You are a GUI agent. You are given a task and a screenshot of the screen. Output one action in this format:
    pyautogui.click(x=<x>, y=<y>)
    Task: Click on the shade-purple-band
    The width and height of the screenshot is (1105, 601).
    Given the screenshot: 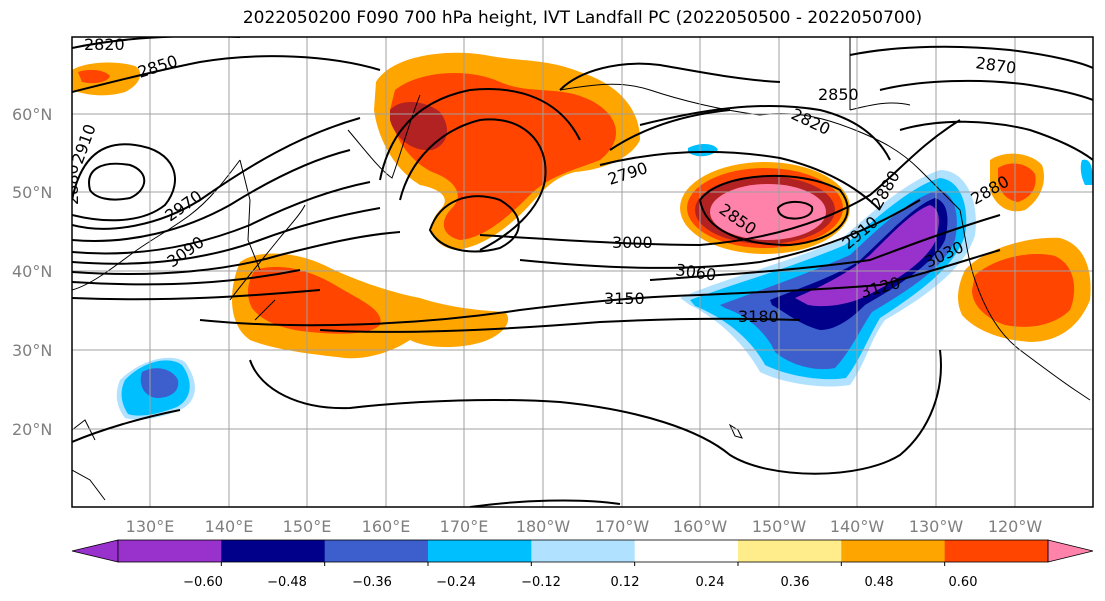 What is the action you would take?
    pyautogui.click(x=867, y=256)
    